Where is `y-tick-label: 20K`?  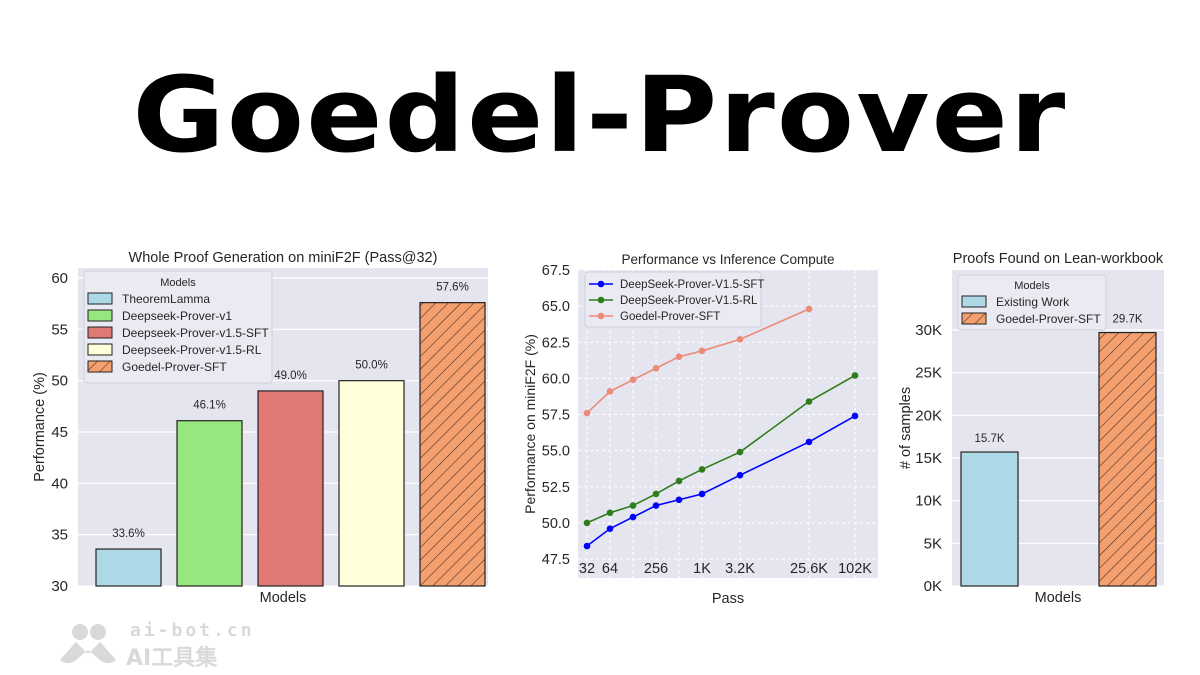
y-tick-label: 20K is located at coordinates (928, 415).